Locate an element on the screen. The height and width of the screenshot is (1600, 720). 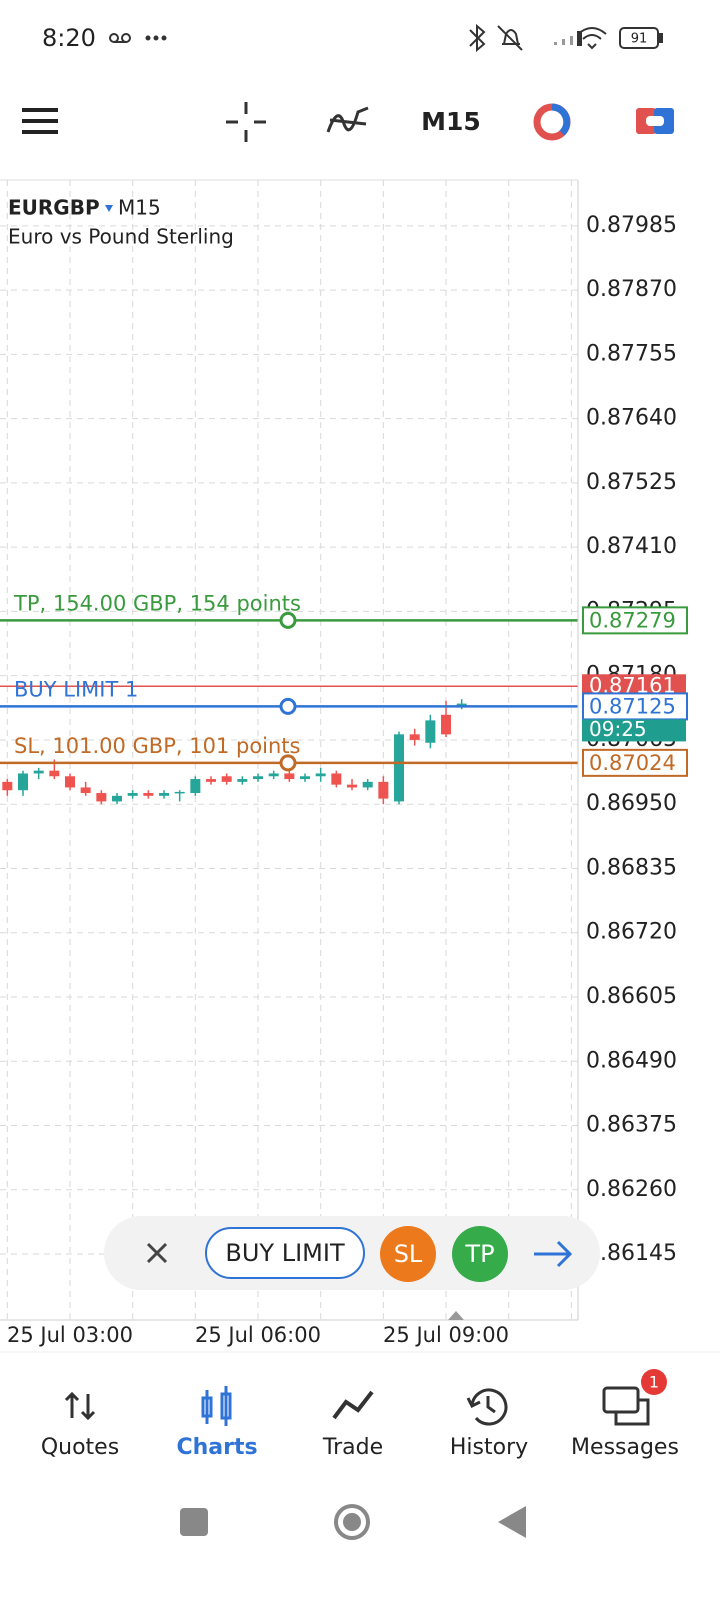
status-icons is located at coordinates (386, 38).